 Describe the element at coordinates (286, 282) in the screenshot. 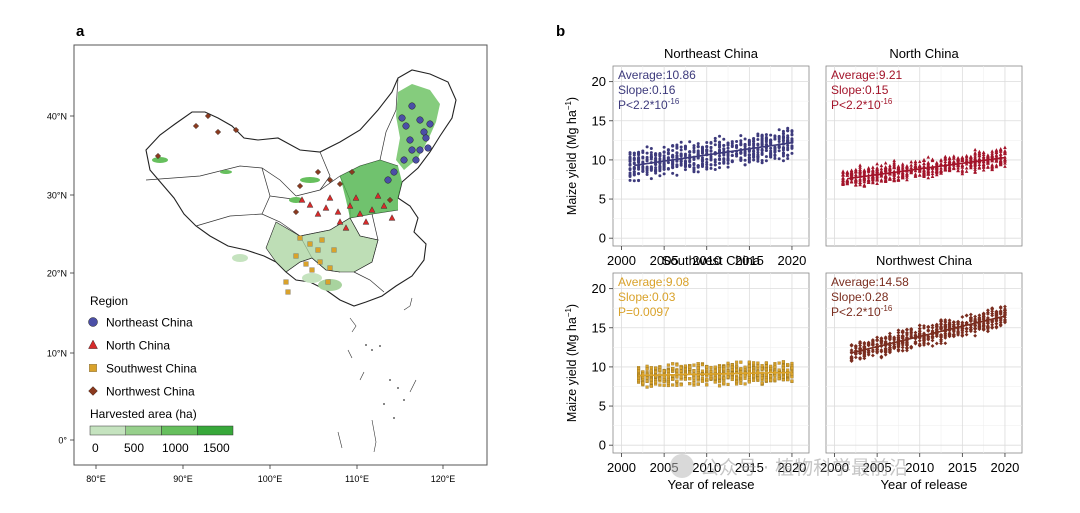

I see `map-marker-southwest` at that location.